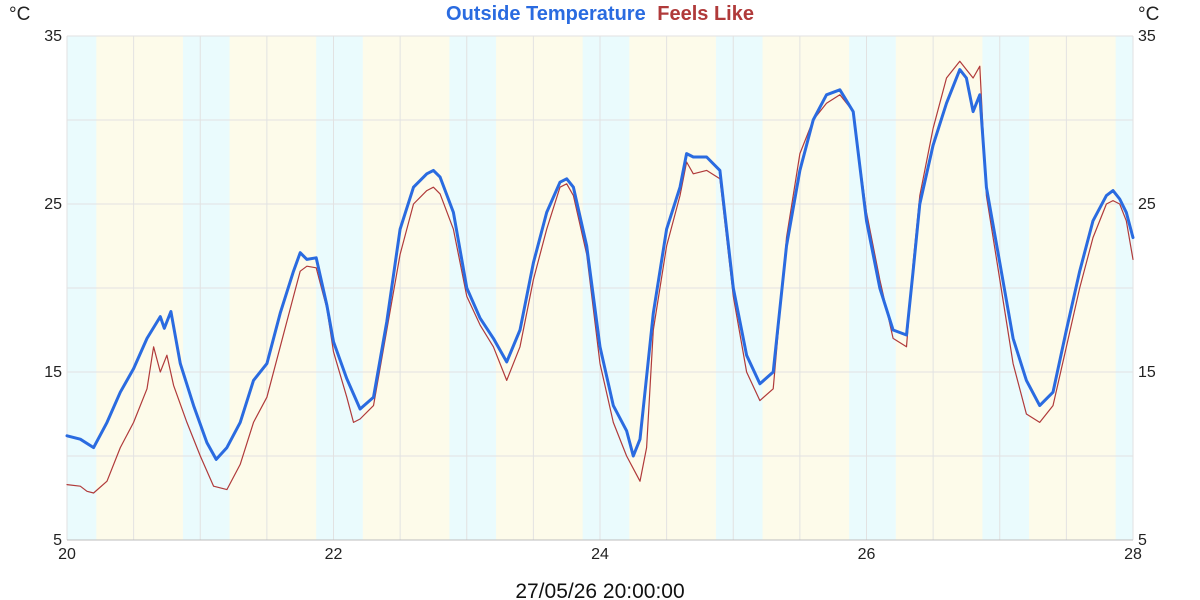 The height and width of the screenshot is (600, 1200). What do you see at coordinates (1142, 540) in the screenshot?
I see `y-tick-label-right: 5` at bounding box center [1142, 540].